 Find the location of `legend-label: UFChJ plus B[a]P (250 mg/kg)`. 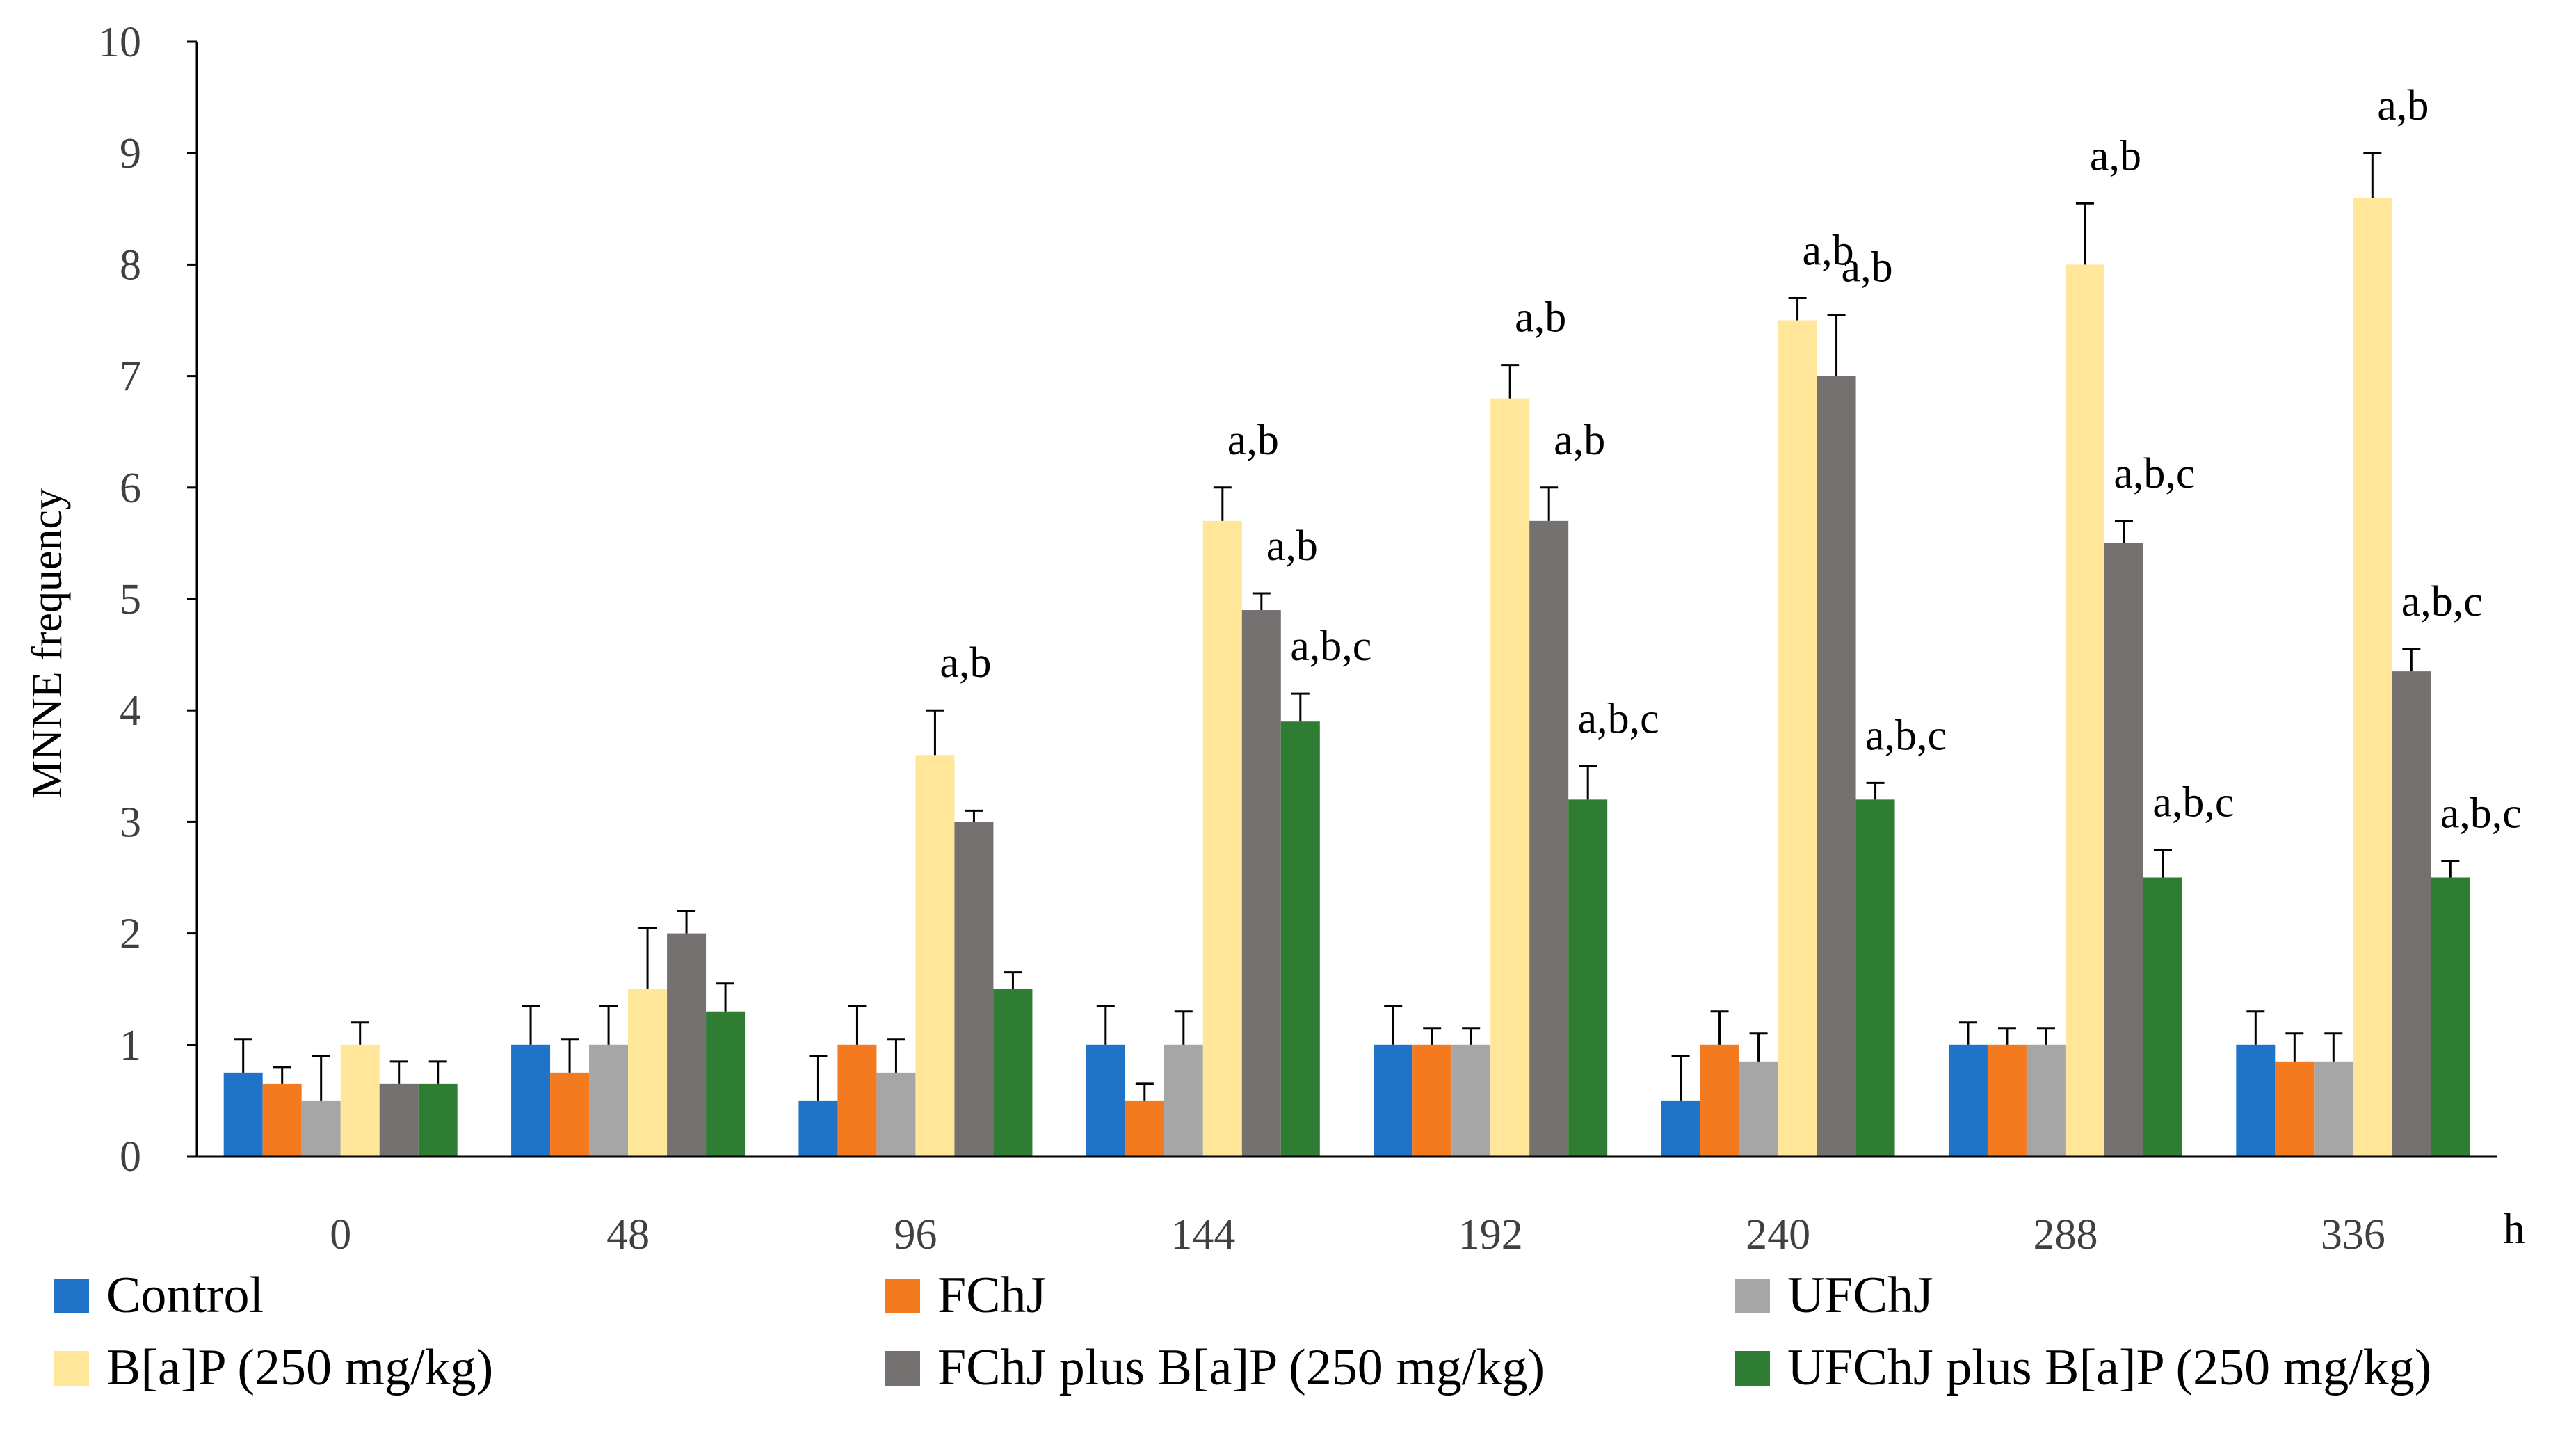

legend-label: UFChJ plus B[a]P (250 mg/kg) is located at coordinates (2109, 1367).